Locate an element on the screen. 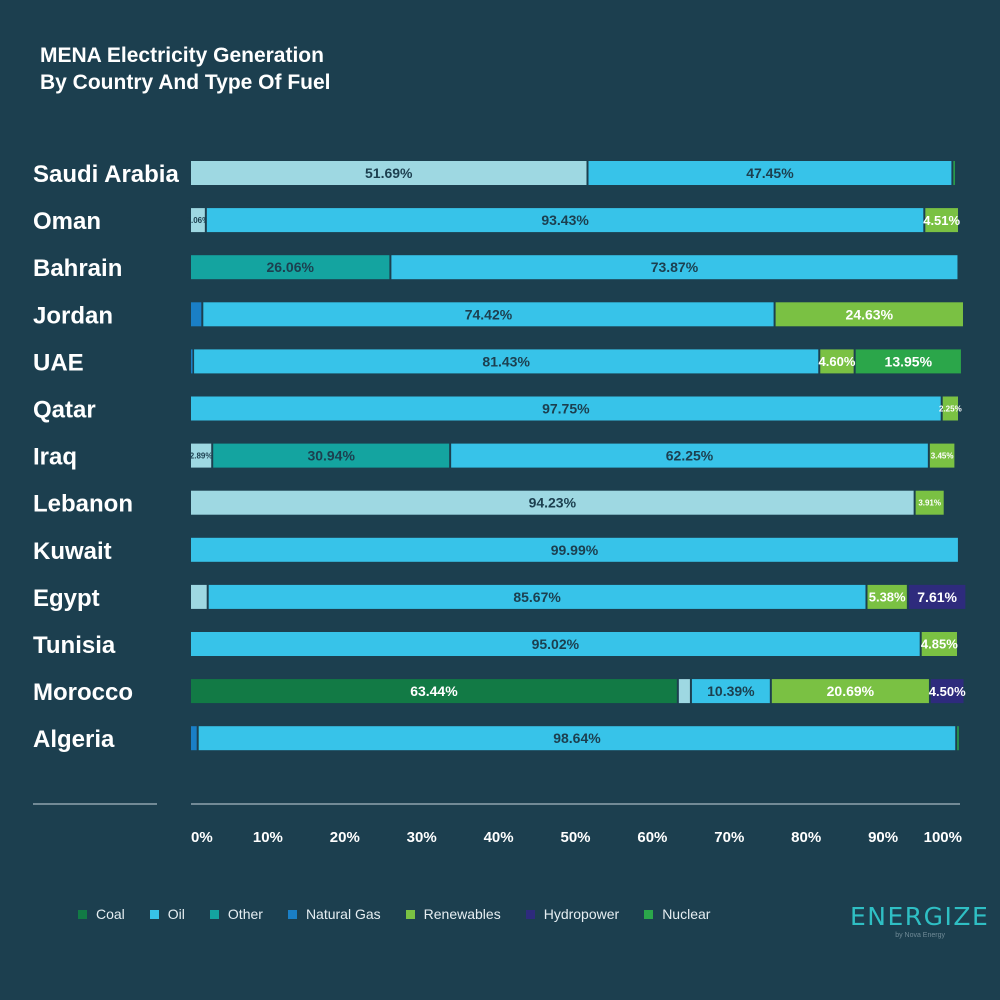  legend-item-hydropower: Hydropower is located at coordinates (572, 914).